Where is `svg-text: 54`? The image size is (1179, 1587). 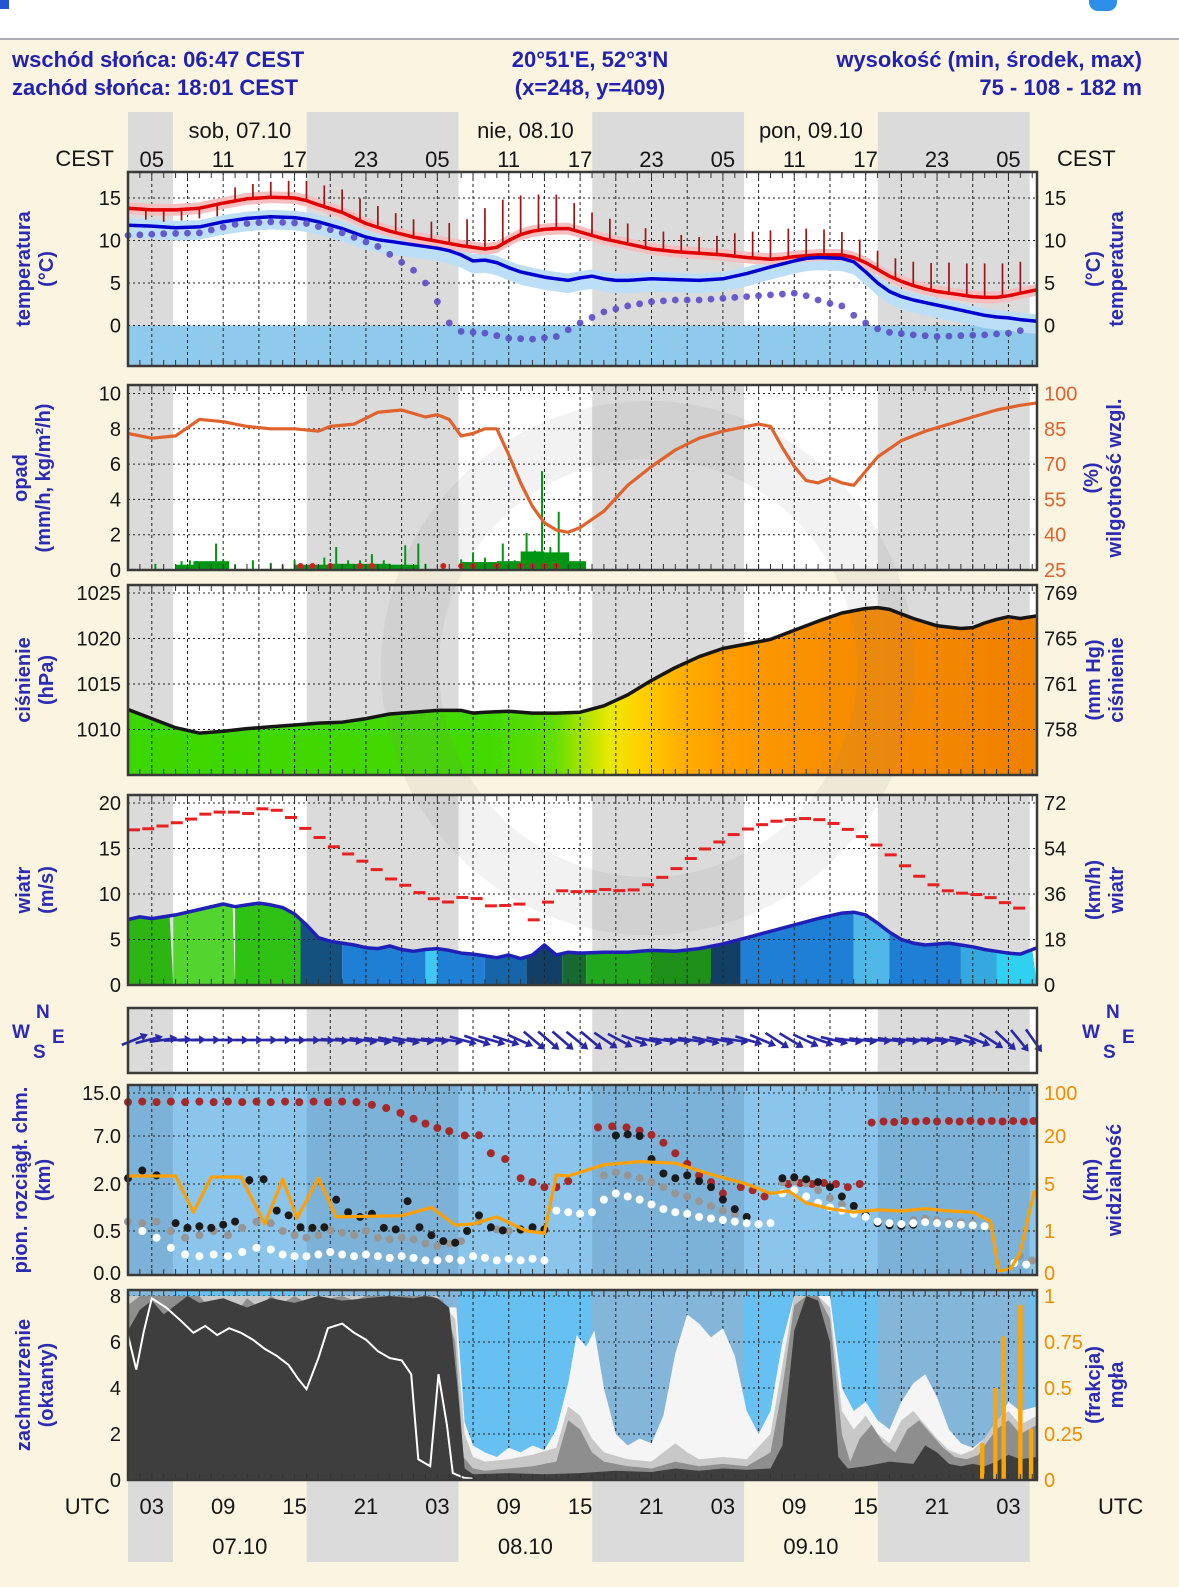
svg-text: 54 is located at coordinates (1055, 850).